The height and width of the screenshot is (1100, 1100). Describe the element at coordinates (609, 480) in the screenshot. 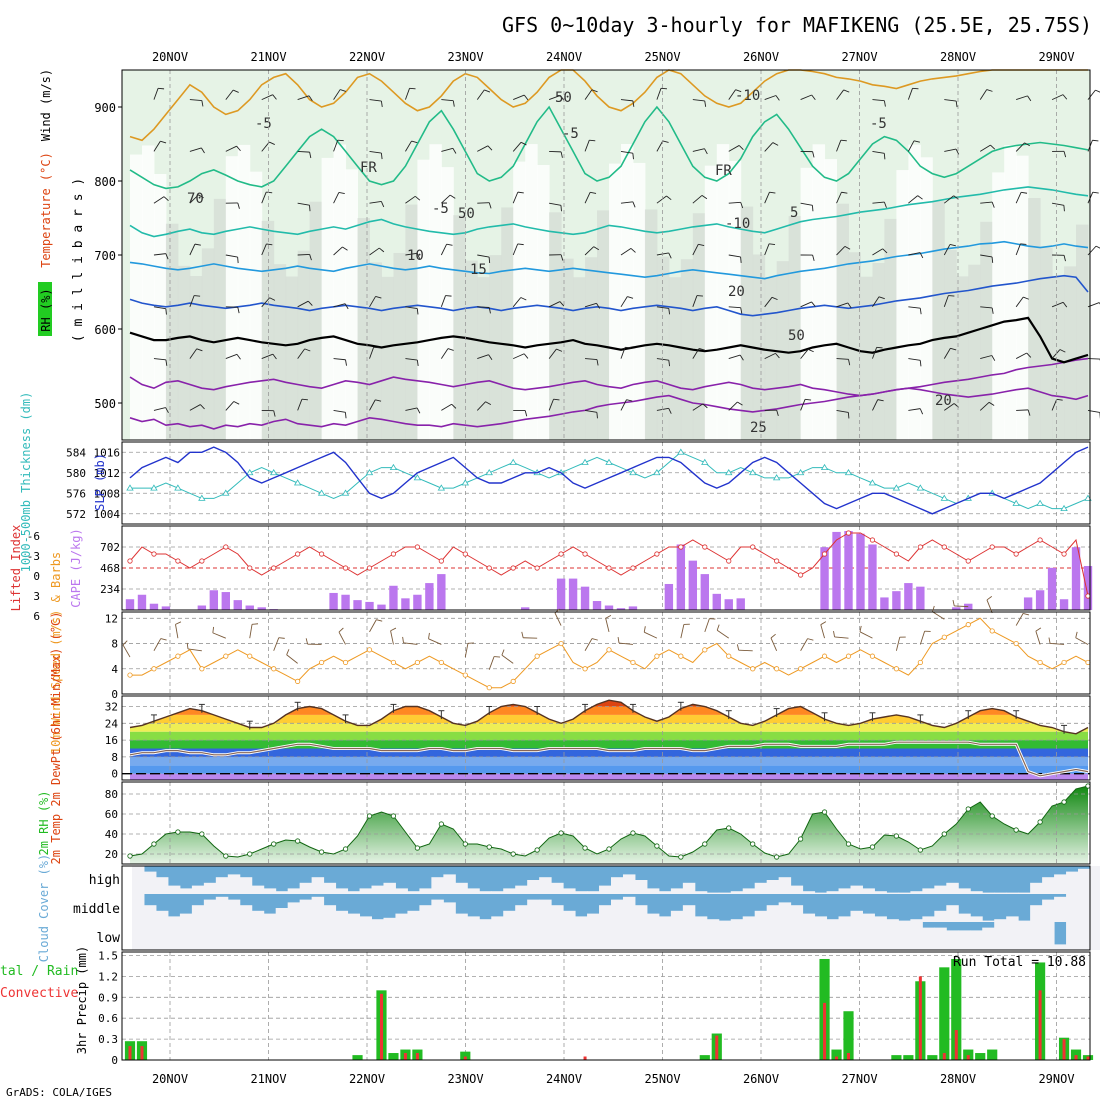

I see `slp-line` at that location.